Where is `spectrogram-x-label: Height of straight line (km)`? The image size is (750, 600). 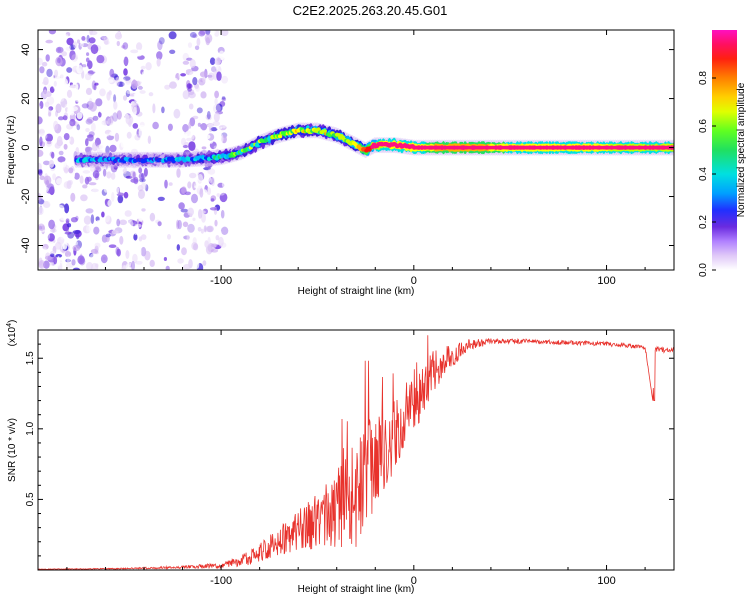 spectrogram-x-label: Height of straight line (km) is located at coordinates (356, 291).